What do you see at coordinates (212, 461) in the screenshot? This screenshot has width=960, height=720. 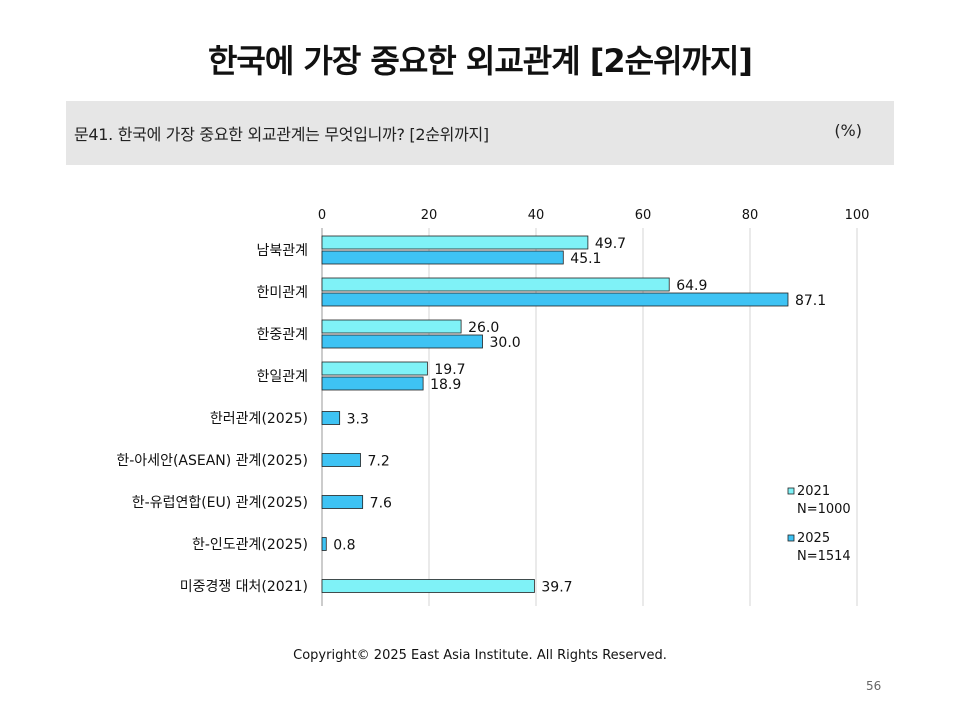 I see `category-label: 한-아세안(ASEAN) 관계(2025)` at bounding box center [212, 461].